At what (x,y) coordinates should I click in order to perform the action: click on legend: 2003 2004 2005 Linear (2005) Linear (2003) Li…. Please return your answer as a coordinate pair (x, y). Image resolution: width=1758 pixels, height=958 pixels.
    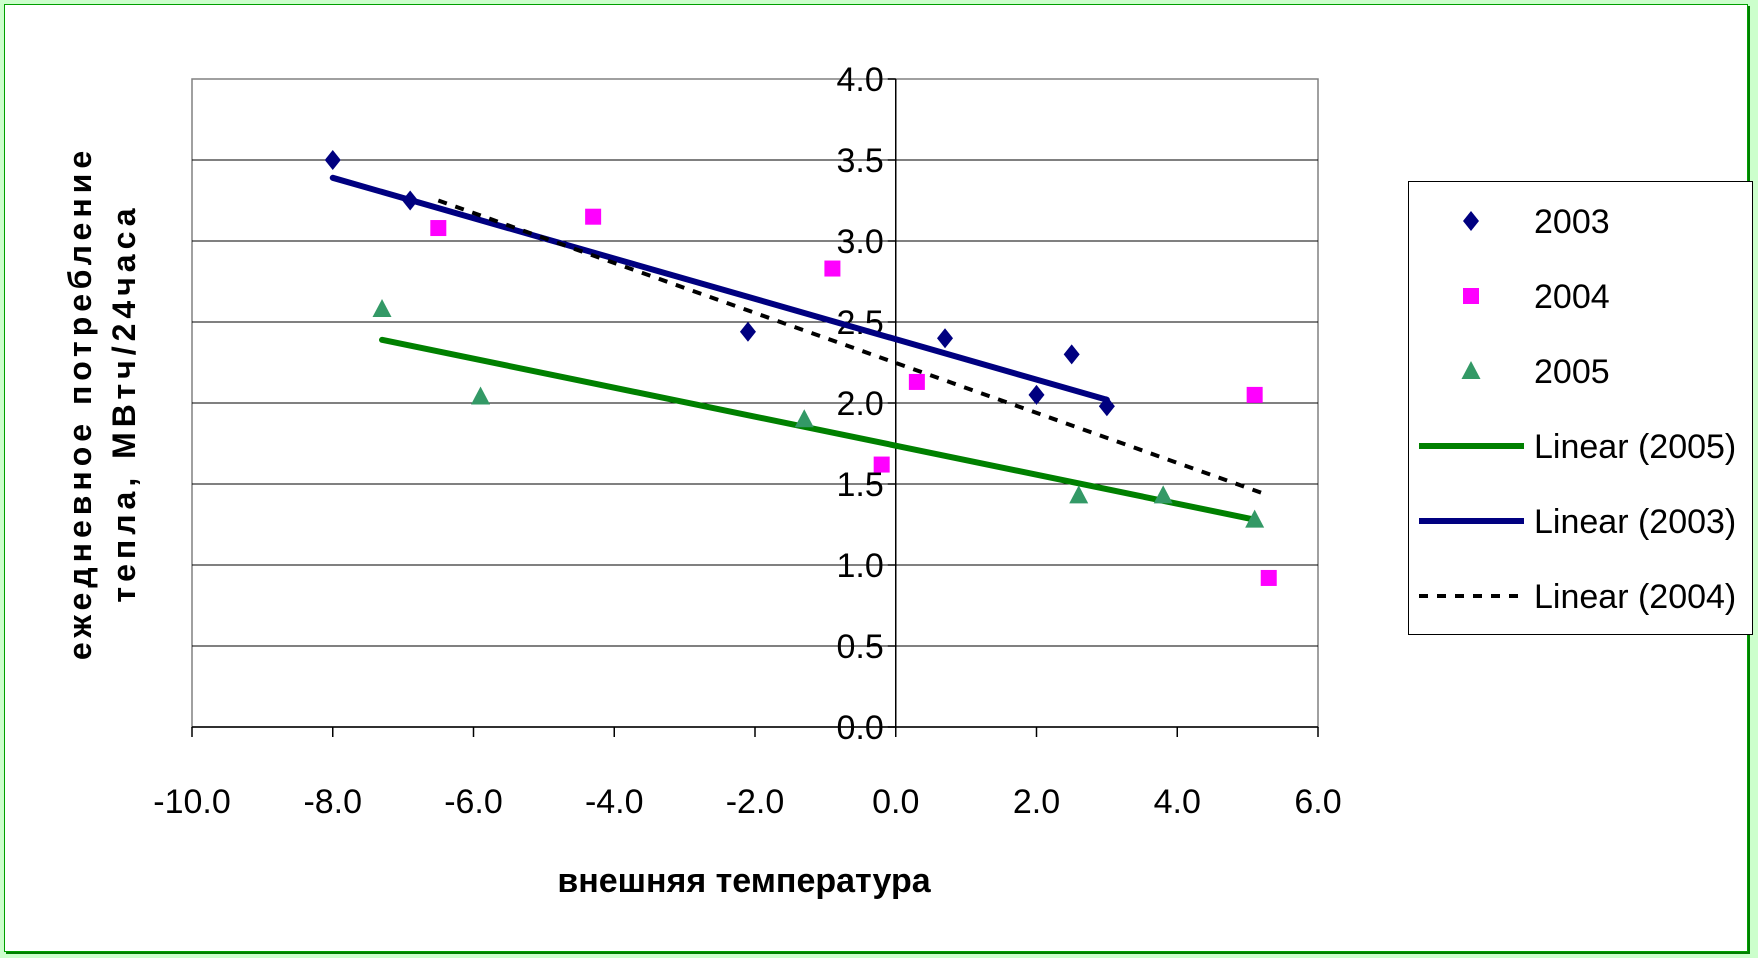
    Looking at the image, I should click on (1580, 408).